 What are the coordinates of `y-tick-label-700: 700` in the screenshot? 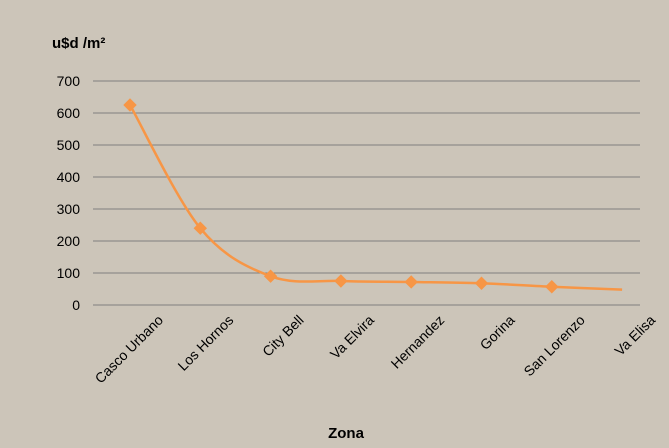 It's located at (69, 81).